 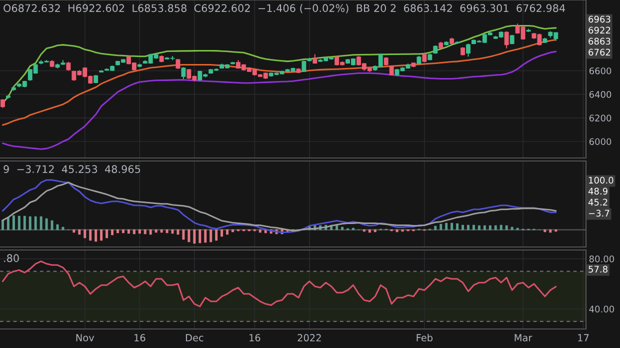 What do you see at coordinates (601, 259) in the screenshot?
I see `y-tick-label: 80.00` at bounding box center [601, 259].